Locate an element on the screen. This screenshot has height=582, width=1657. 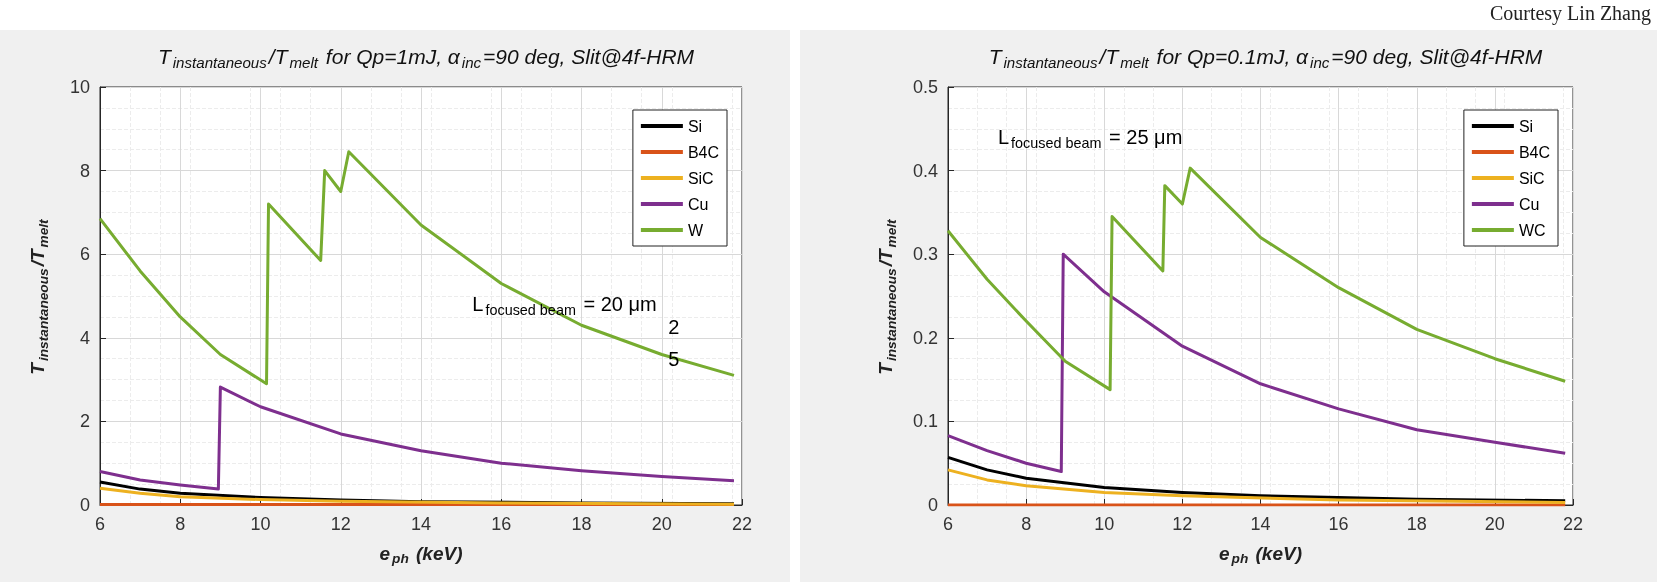
annotation: 2 is located at coordinates (674, 327).